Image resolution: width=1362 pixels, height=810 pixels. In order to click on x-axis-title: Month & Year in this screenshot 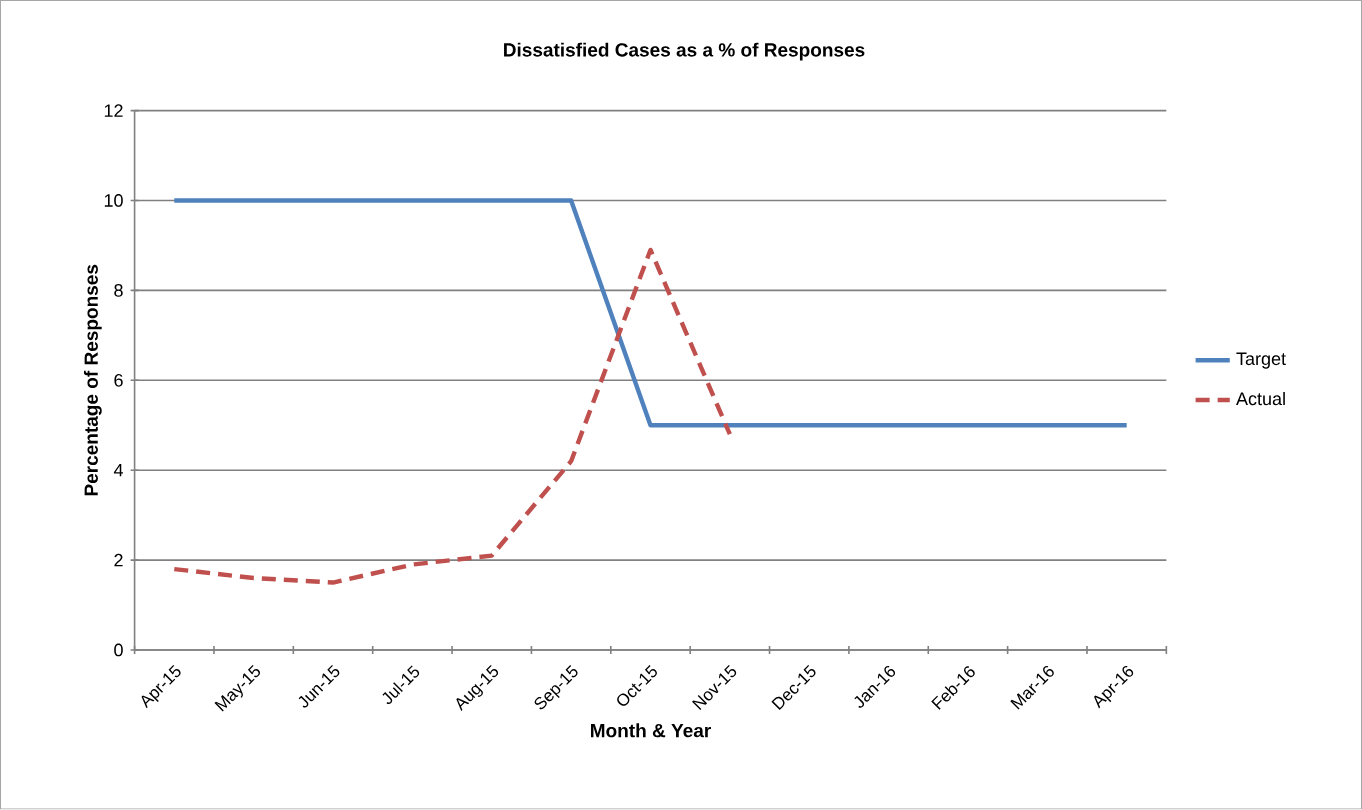, I will do `click(651, 730)`.